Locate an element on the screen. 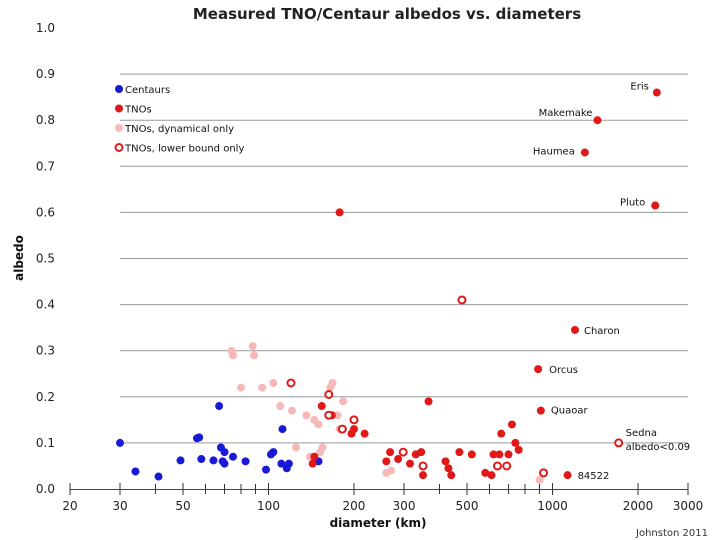 The image size is (720, 540). y-tick-label: 0.6 is located at coordinates (45, 212).